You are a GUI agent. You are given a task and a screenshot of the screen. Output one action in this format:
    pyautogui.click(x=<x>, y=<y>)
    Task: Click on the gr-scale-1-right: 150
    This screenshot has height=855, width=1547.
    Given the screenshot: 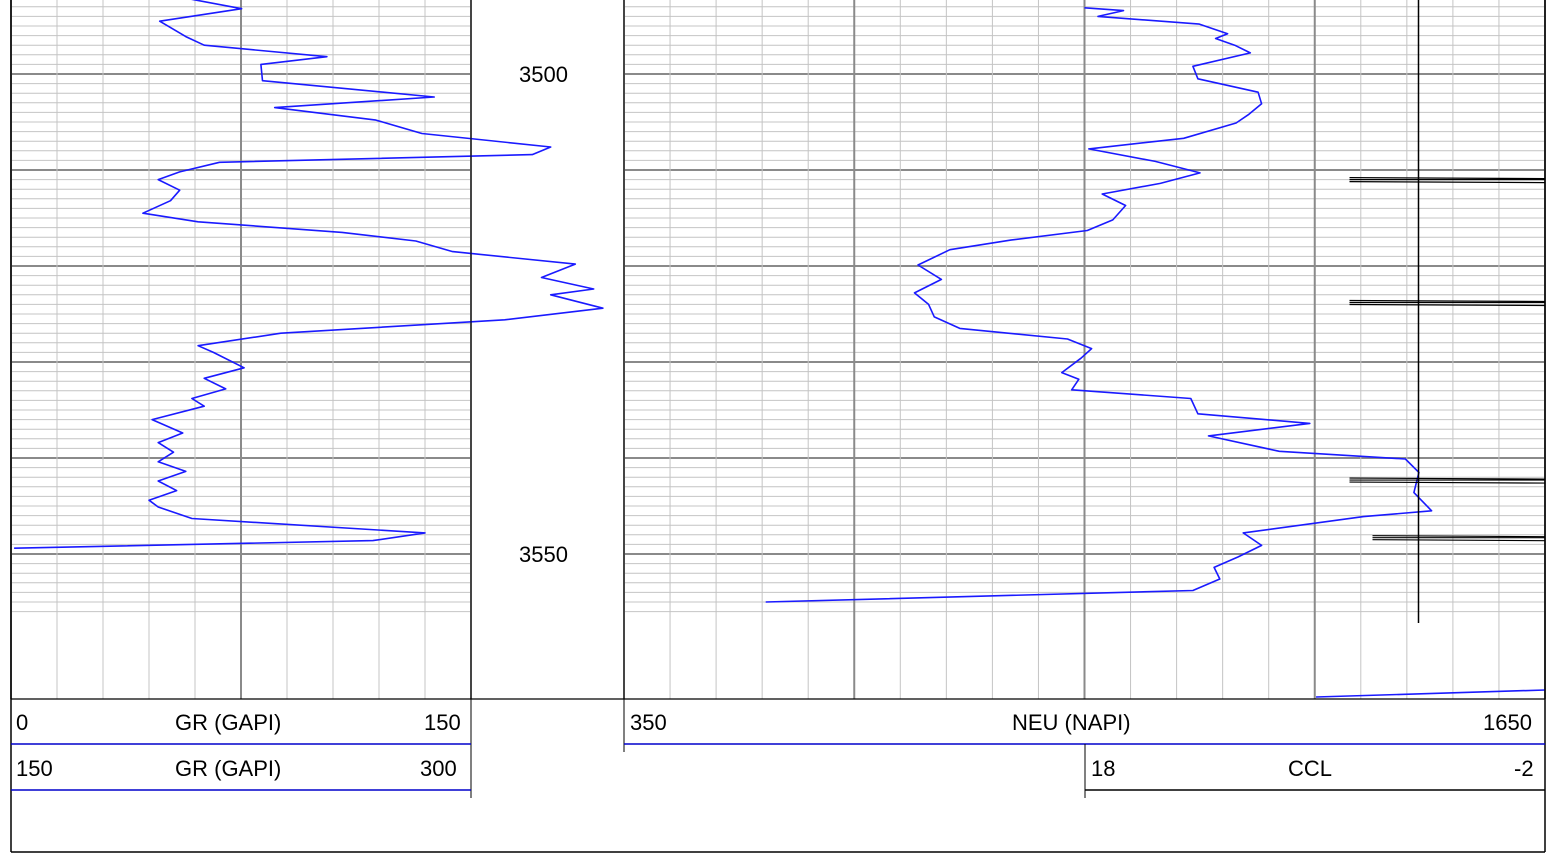 What is the action you would take?
    pyautogui.click(x=442, y=722)
    